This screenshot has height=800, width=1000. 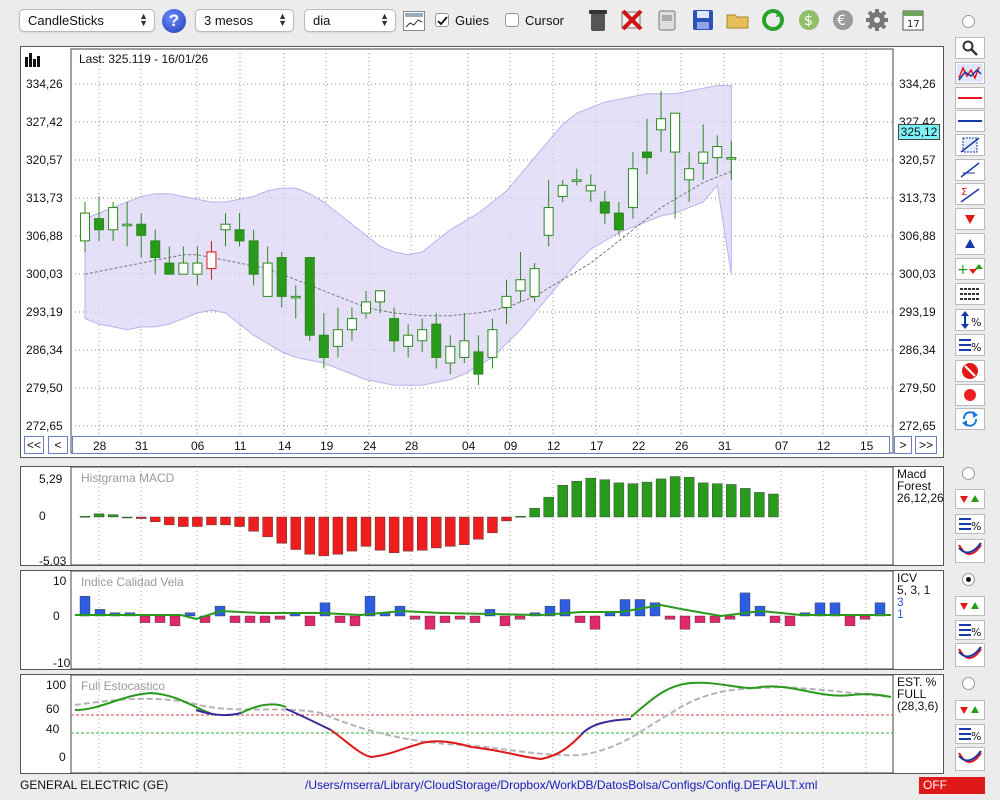 I want to click on stochastic-chart: 100 60 40 0, so click(x=470, y=724).